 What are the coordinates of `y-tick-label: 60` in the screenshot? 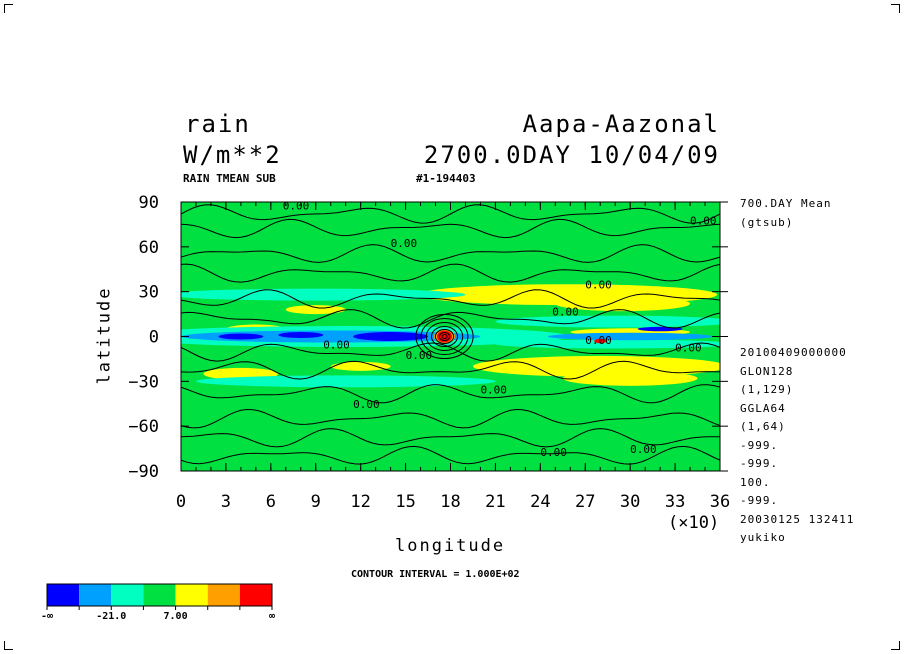 It's located at (149, 248).